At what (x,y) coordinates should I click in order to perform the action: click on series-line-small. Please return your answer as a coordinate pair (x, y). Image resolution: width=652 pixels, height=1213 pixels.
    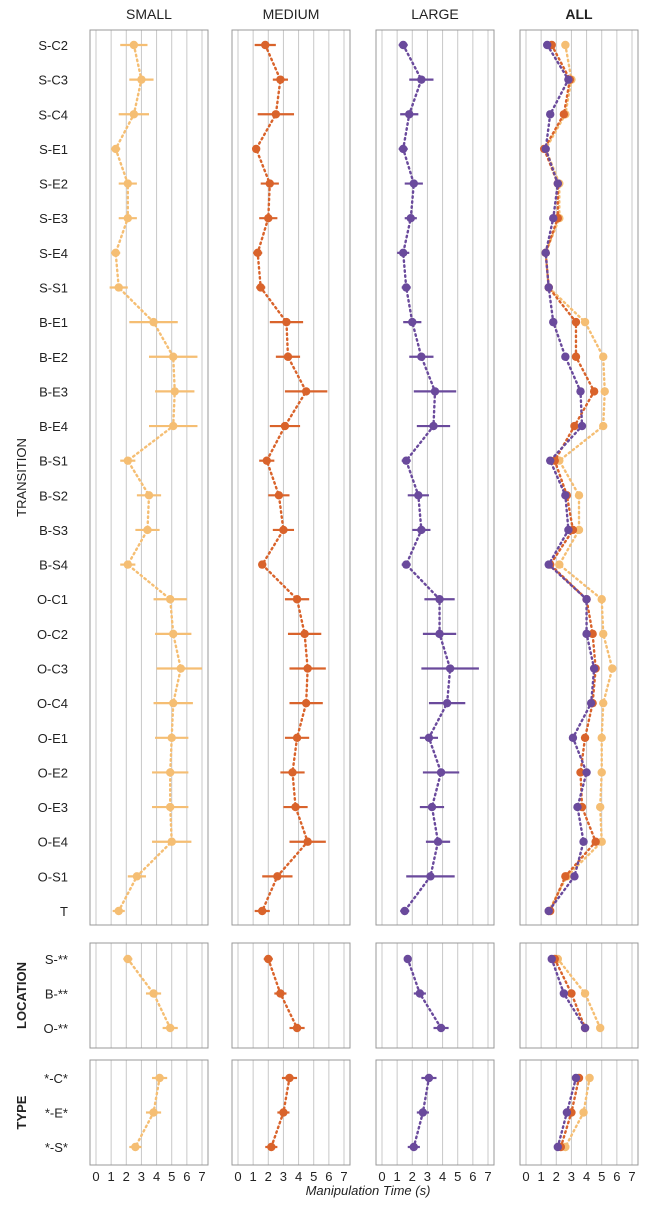
    Looking at the image, I should click on (149, 993).